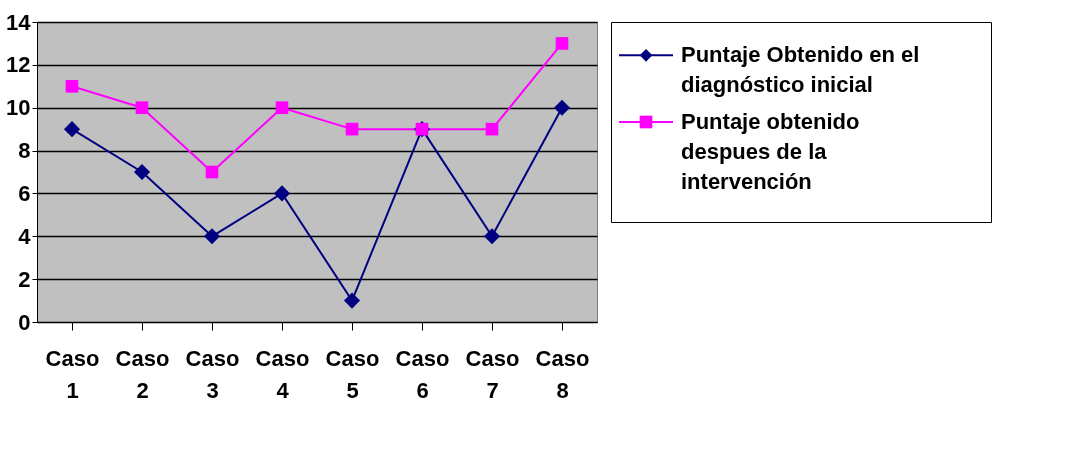 This screenshot has height=472, width=1092. I want to click on x-tick-label: Caso 8, so click(562, 374).